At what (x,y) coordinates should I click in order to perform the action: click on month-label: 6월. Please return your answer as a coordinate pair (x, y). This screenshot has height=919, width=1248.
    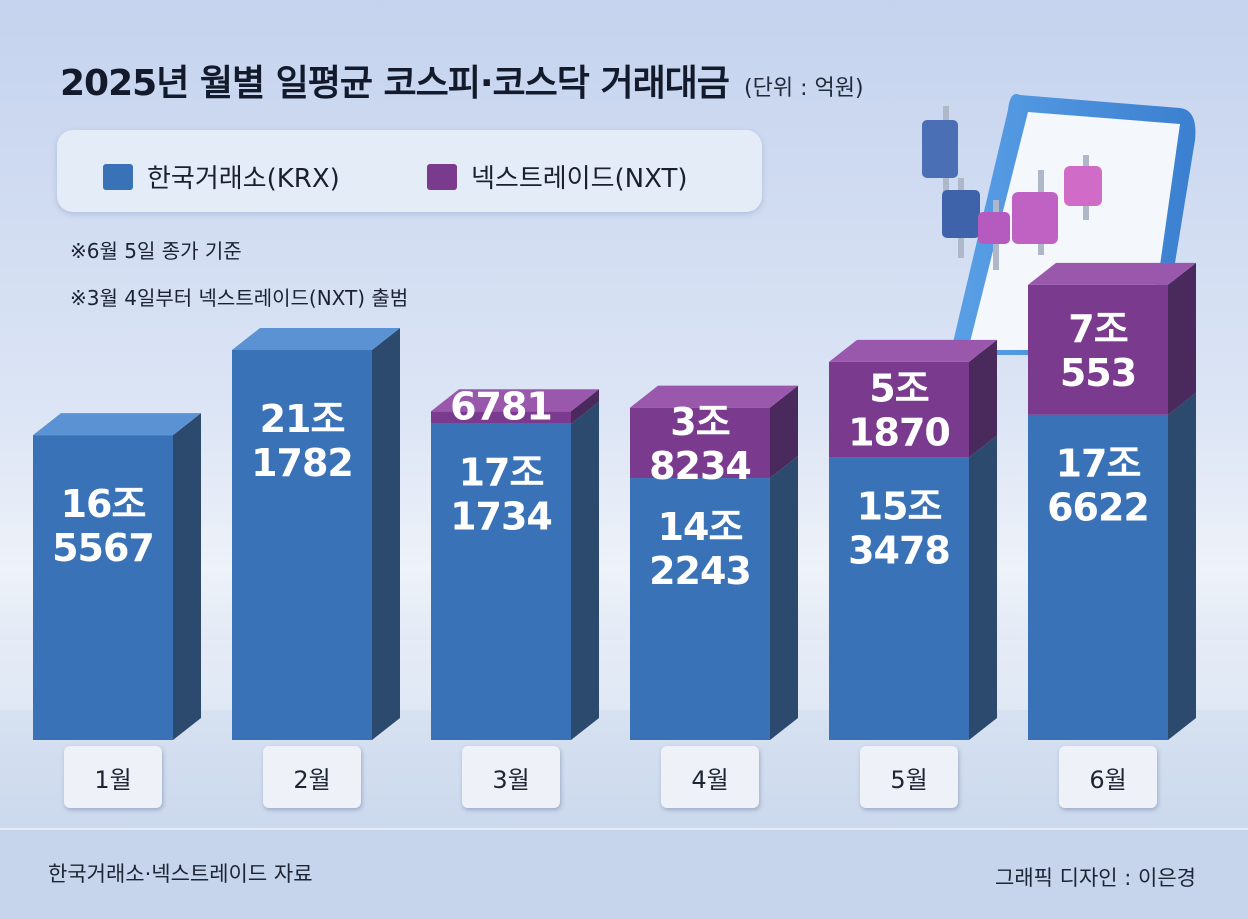
    Looking at the image, I should click on (1108, 777).